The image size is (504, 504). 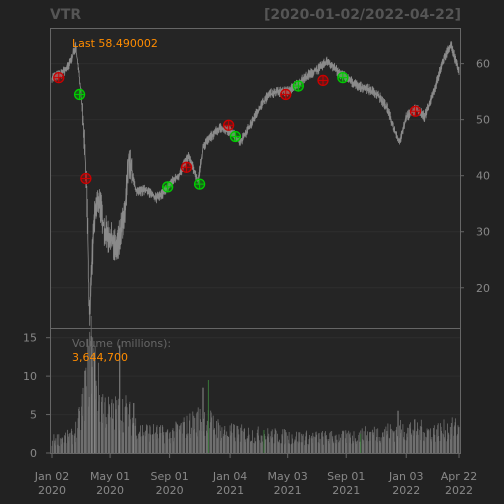 I want to click on last-price-label: Last 58.490002, so click(x=115, y=43).